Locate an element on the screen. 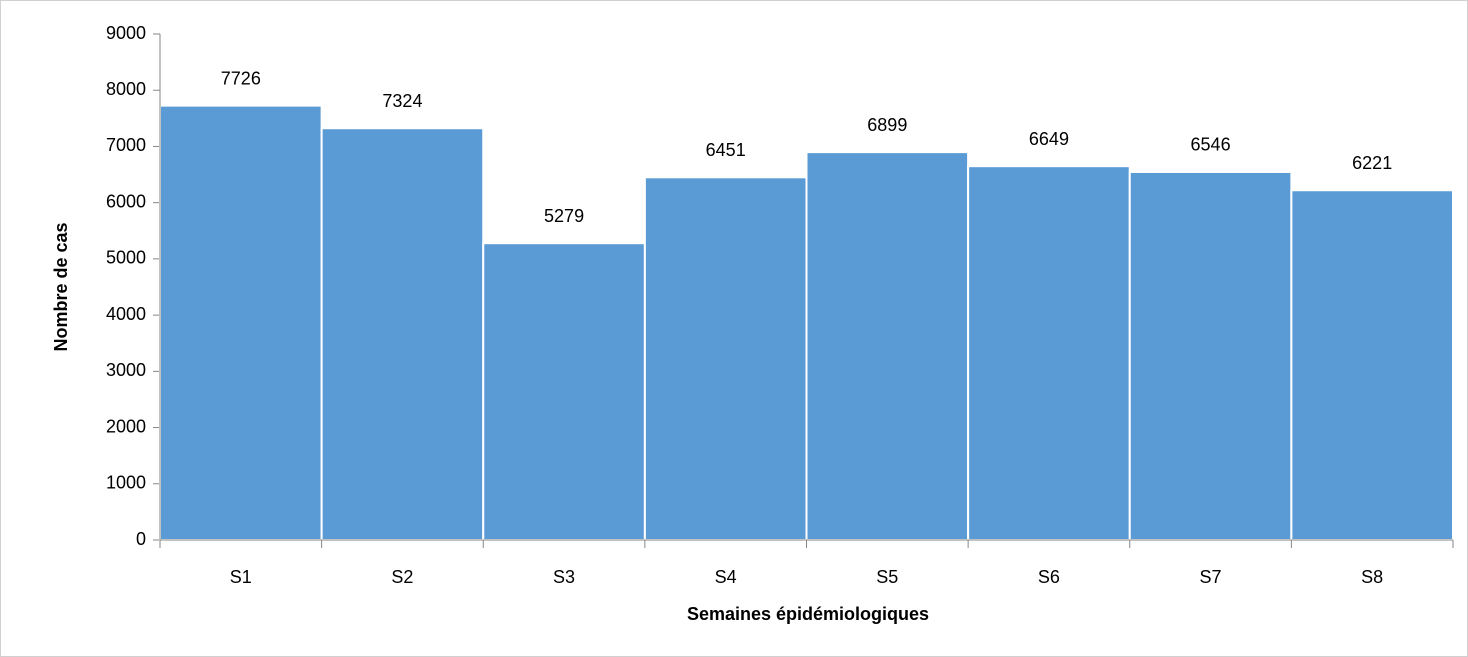  x-tick-label: S1 is located at coordinates (241, 577).